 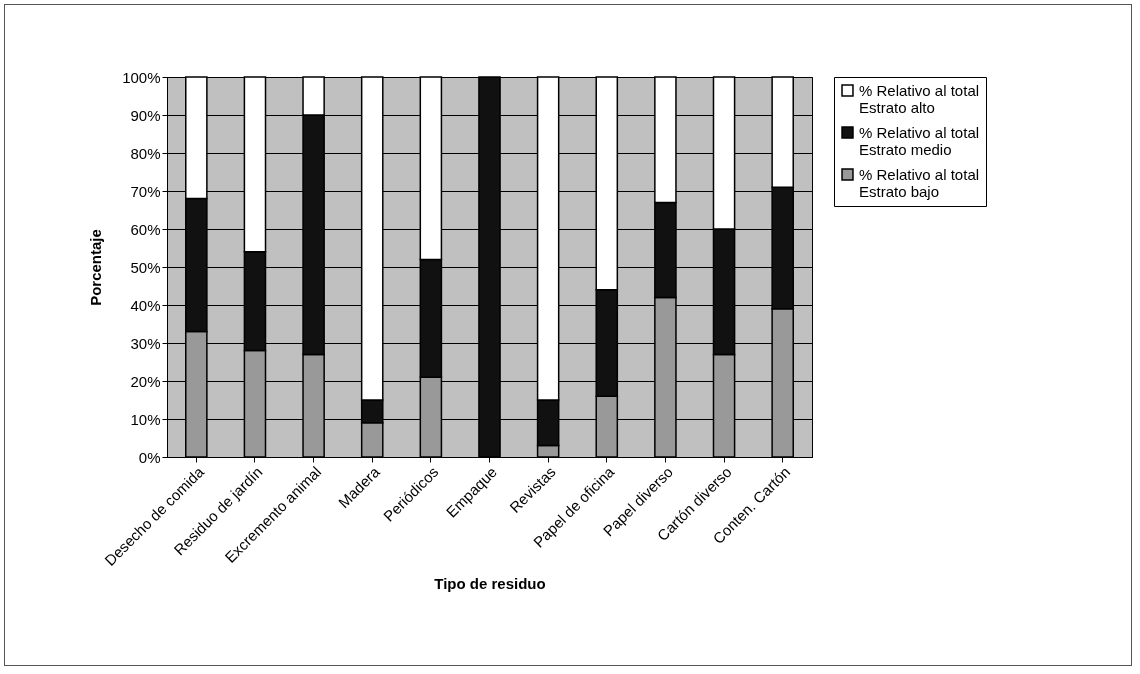 What do you see at coordinates (145, 305) in the screenshot?
I see `y-tick-label: 40%` at bounding box center [145, 305].